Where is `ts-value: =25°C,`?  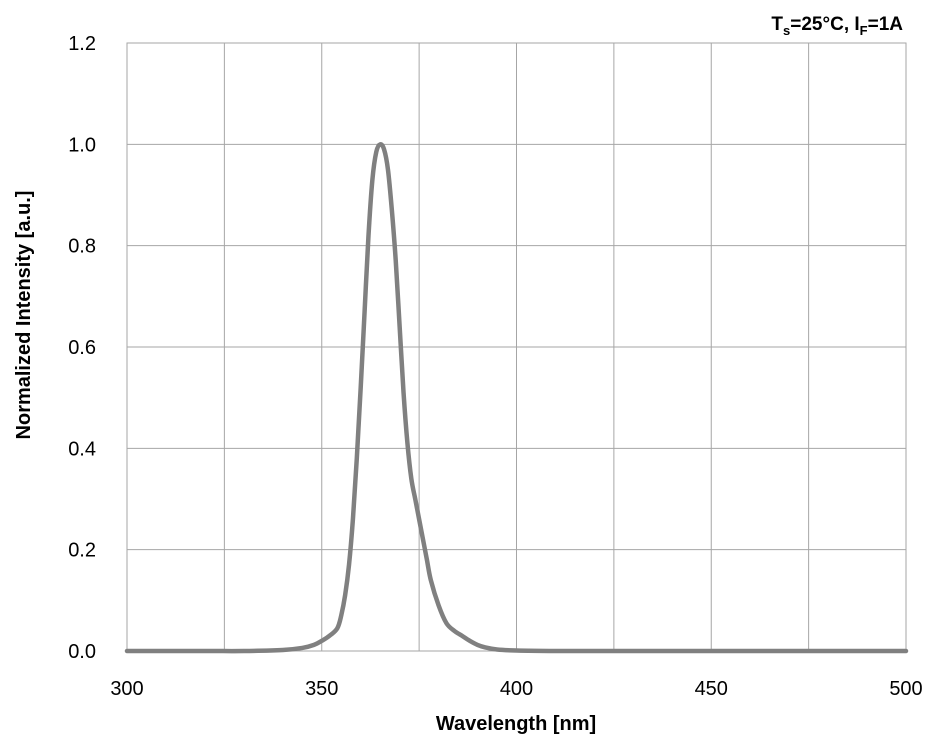 ts-value: =25°C, is located at coordinates (822, 24).